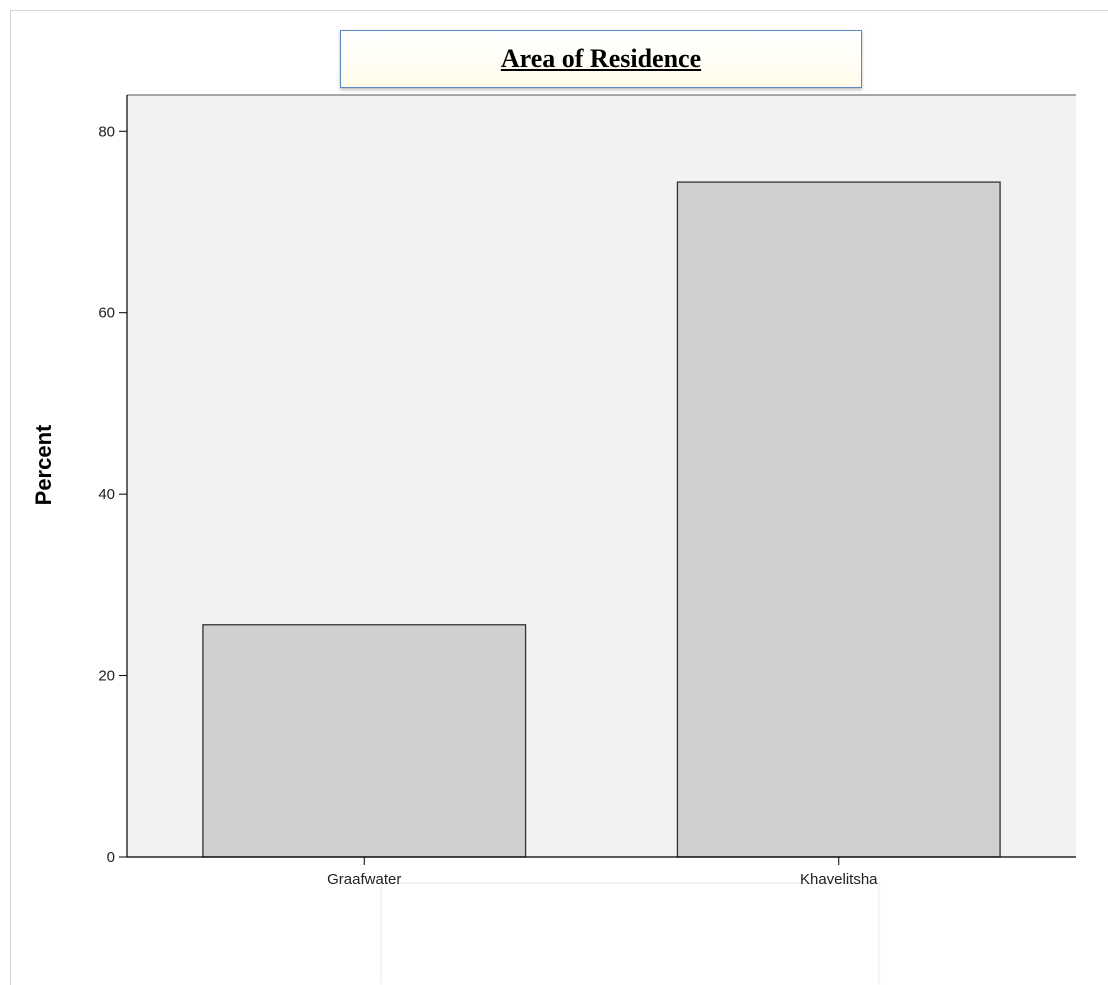 The width and height of the screenshot is (1108, 985). Describe the element at coordinates (106, 131) in the screenshot. I see `y-tick-label-80: 80` at that location.